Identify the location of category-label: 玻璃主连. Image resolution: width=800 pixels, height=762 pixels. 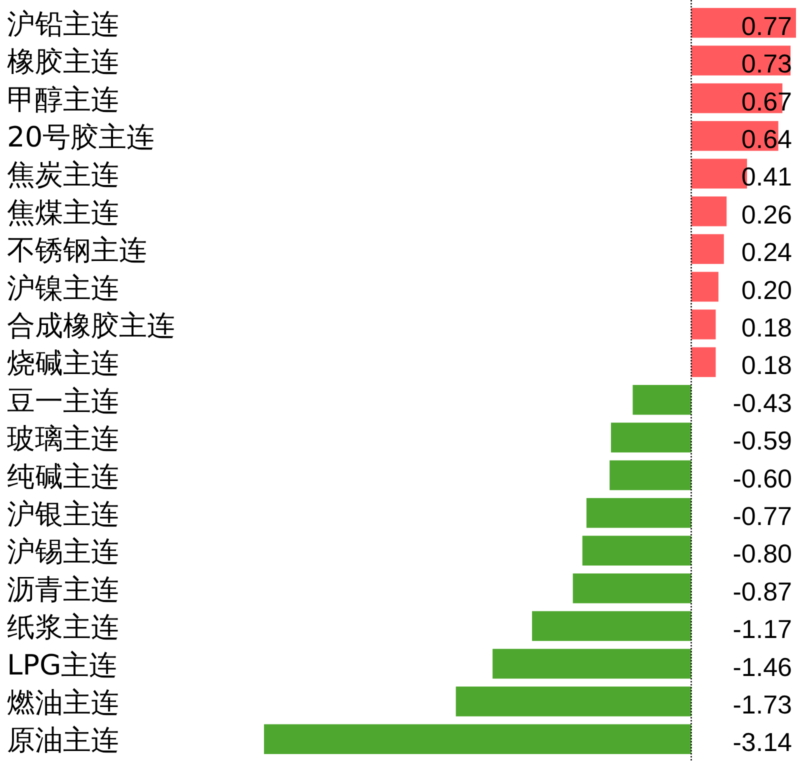
(63, 439).